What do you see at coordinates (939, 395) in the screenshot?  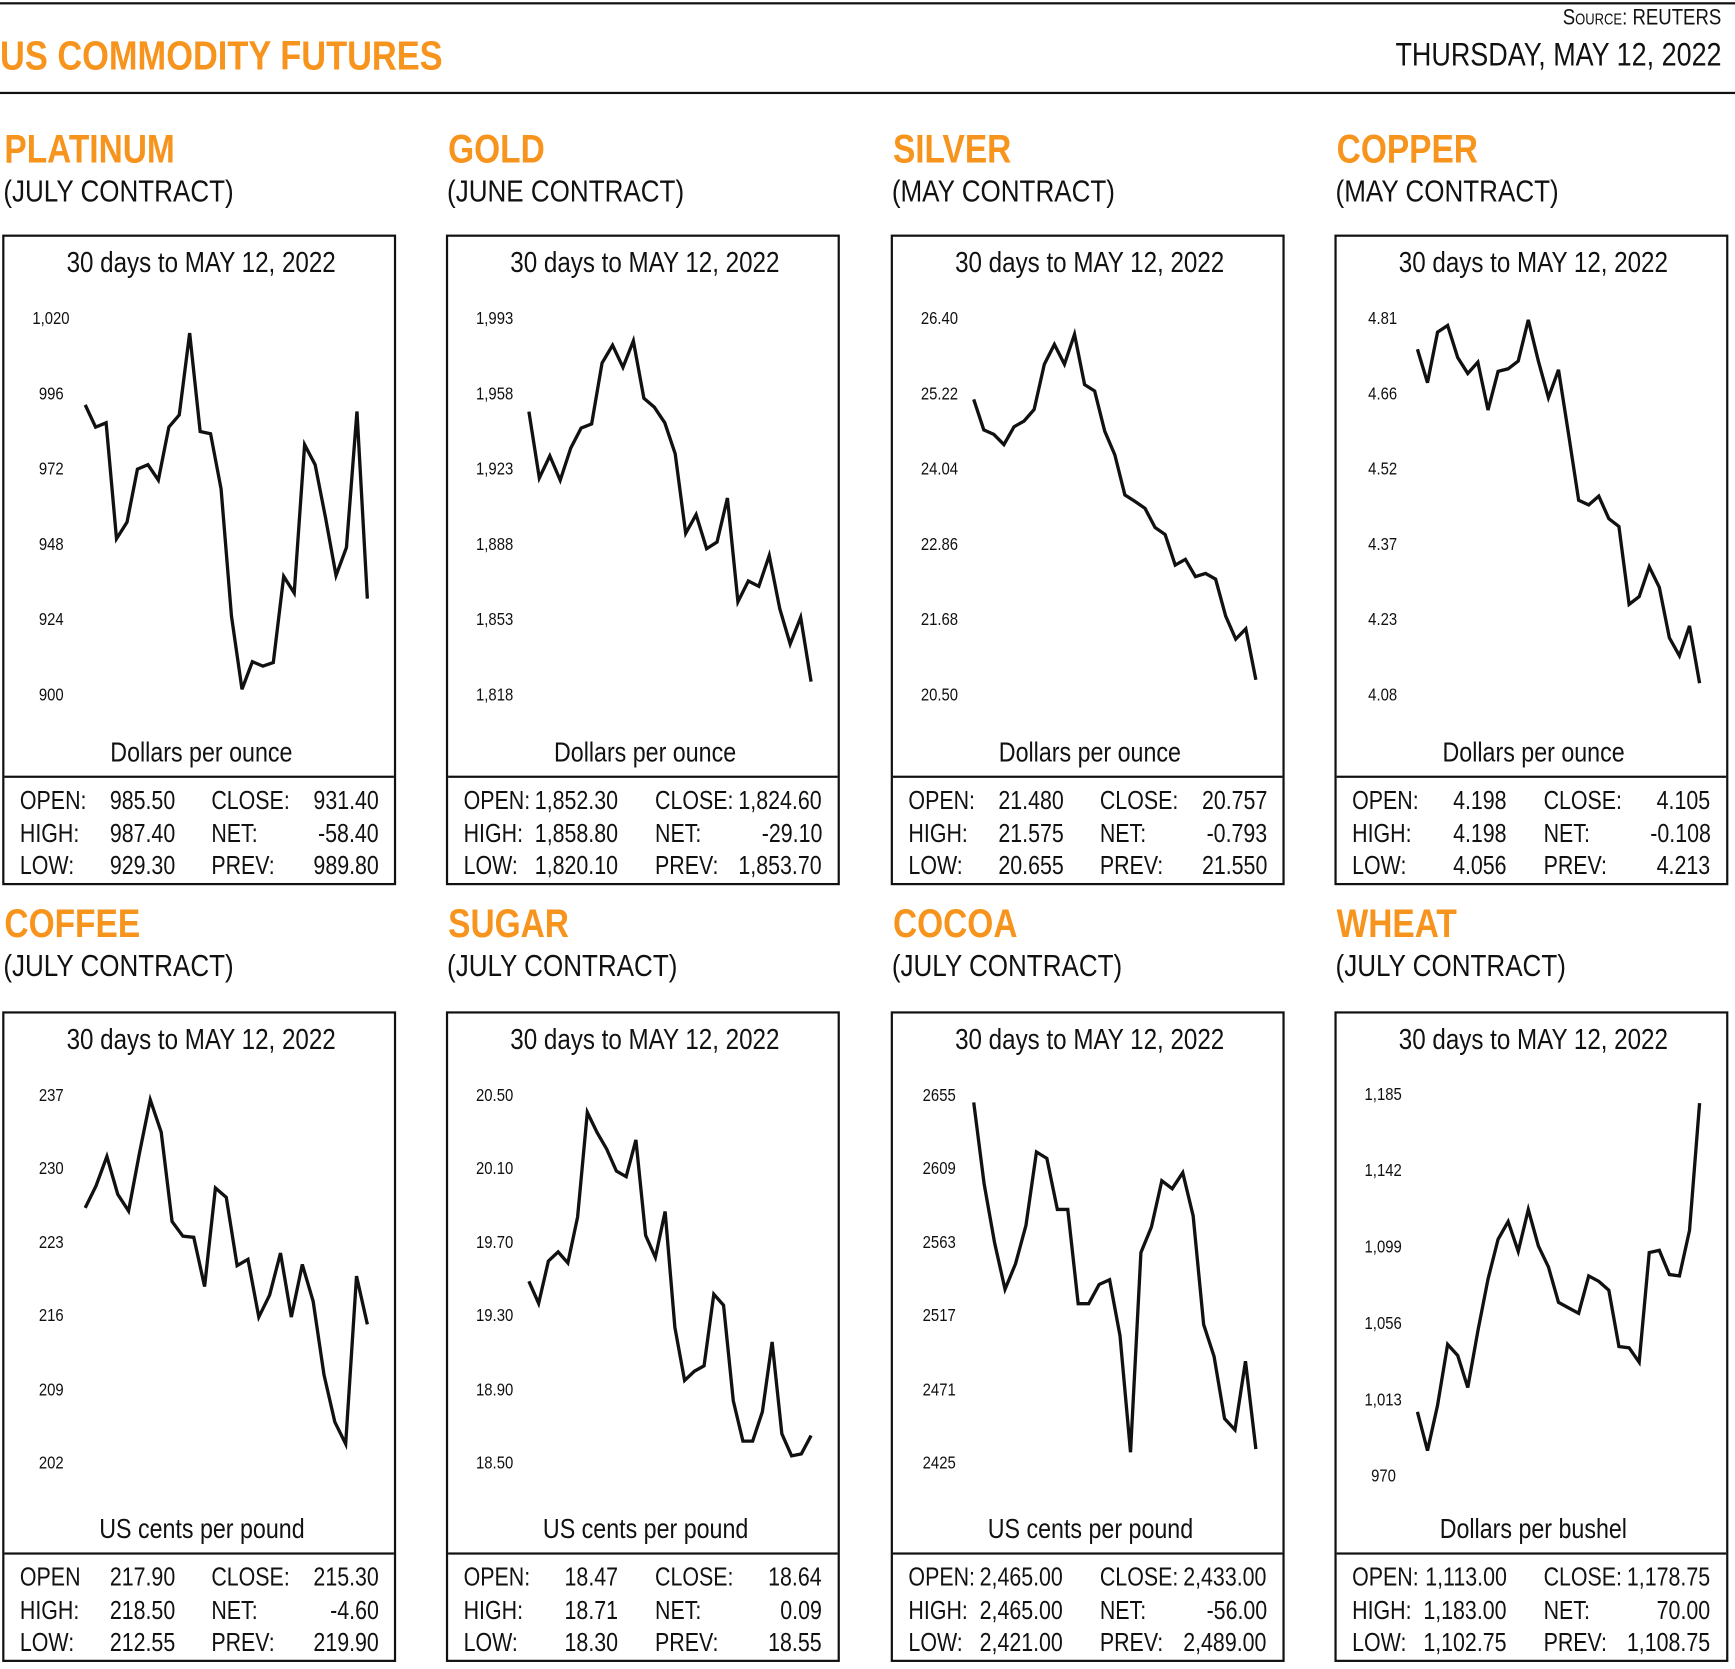 I see `y-tick-label: 25.22` at bounding box center [939, 395].